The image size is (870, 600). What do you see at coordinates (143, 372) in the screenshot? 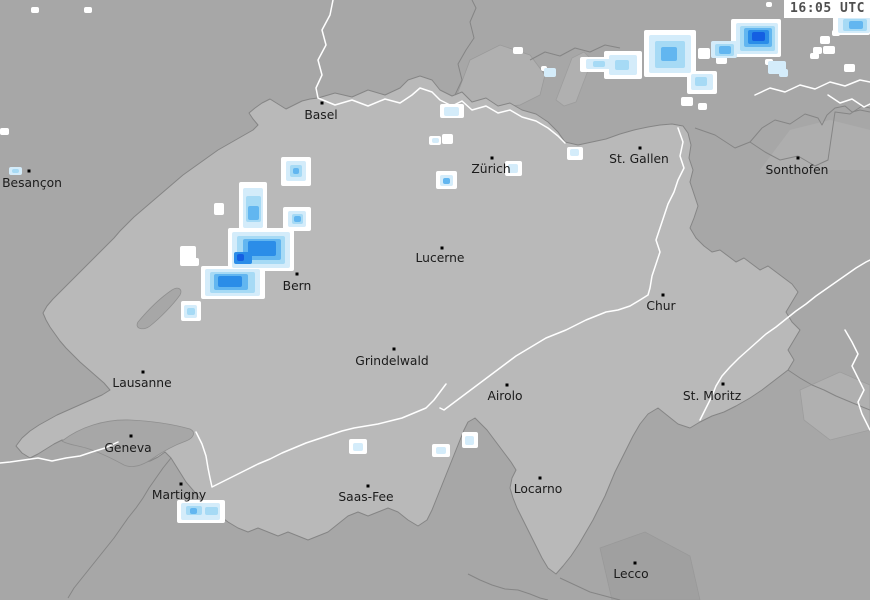
I see `city-dot-lausanne` at bounding box center [143, 372].